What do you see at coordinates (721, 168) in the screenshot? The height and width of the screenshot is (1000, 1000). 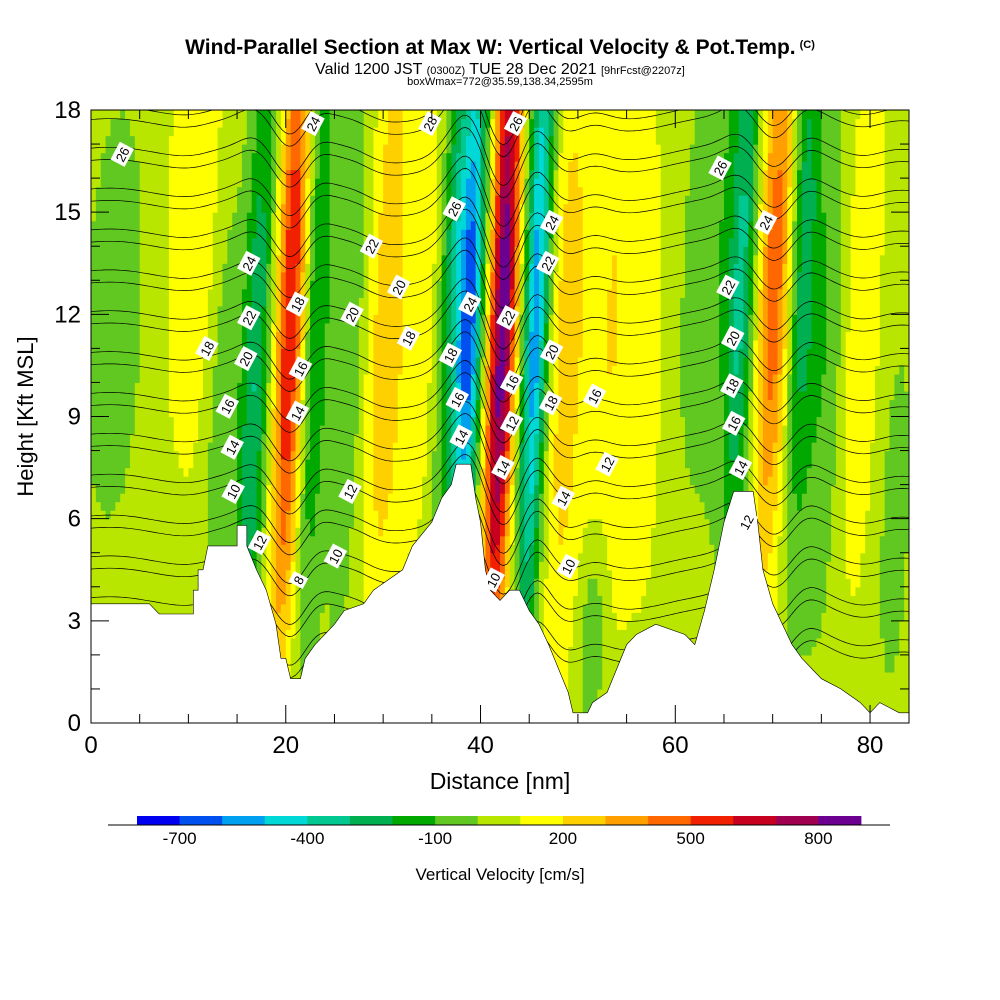 I see `theta-label-text: 26` at bounding box center [721, 168].